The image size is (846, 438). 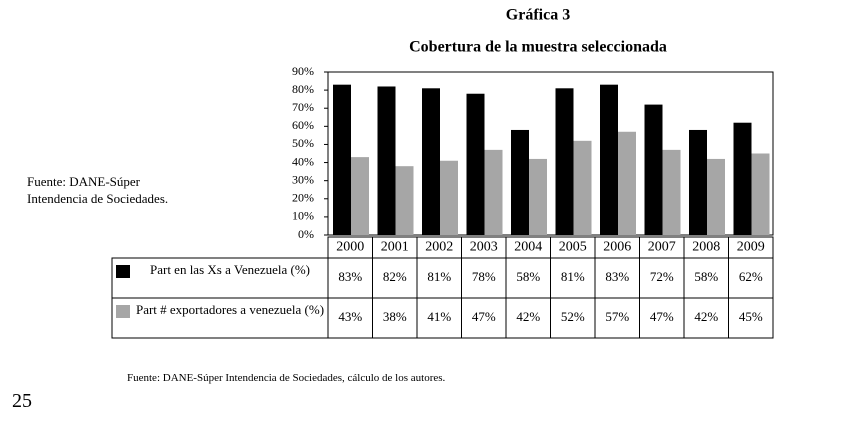 What do you see at coordinates (395, 276) in the screenshot?
I see `value-label: 82%` at bounding box center [395, 276].